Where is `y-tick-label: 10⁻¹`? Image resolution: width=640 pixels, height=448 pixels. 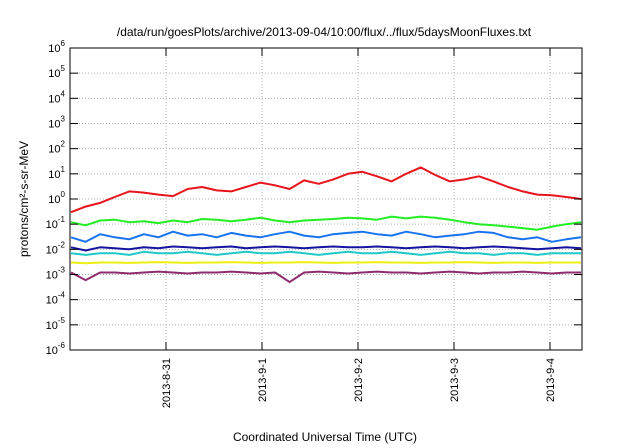 y-tick-label: 10⁻¹ is located at coordinates (56, 223).